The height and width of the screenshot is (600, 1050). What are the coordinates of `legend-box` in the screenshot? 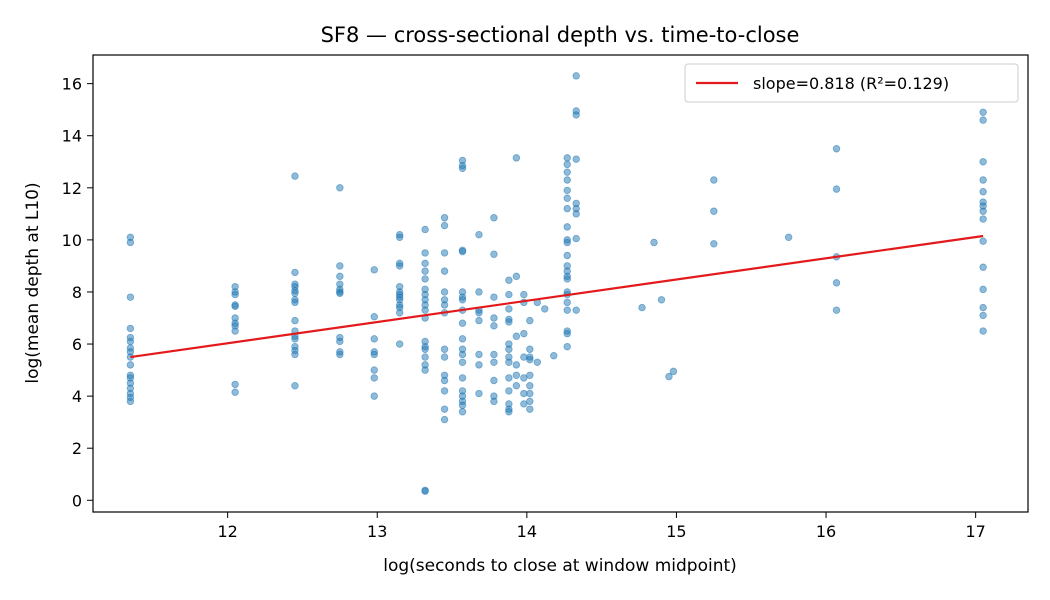 It's located at (851, 83).